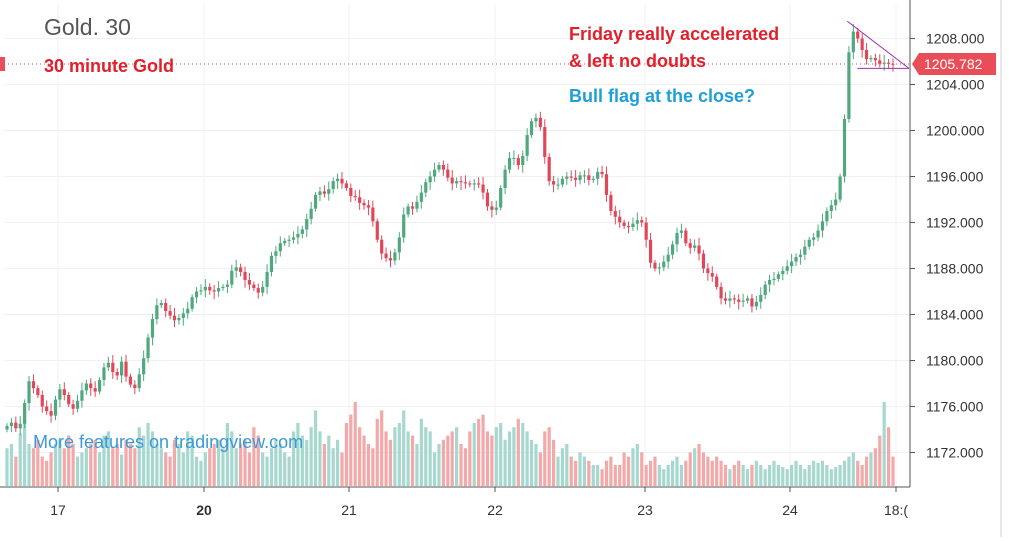 Image resolution: width=1009 pixels, height=542 pixels. I want to click on annotation-friday-line2: & left no doubts, so click(637, 61).